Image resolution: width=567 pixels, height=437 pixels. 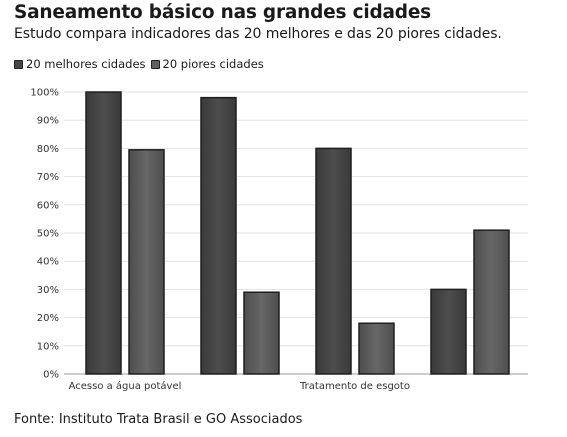 What do you see at coordinates (48, 205) in the screenshot?
I see `y-tick-label: 60%` at bounding box center [48, 205].